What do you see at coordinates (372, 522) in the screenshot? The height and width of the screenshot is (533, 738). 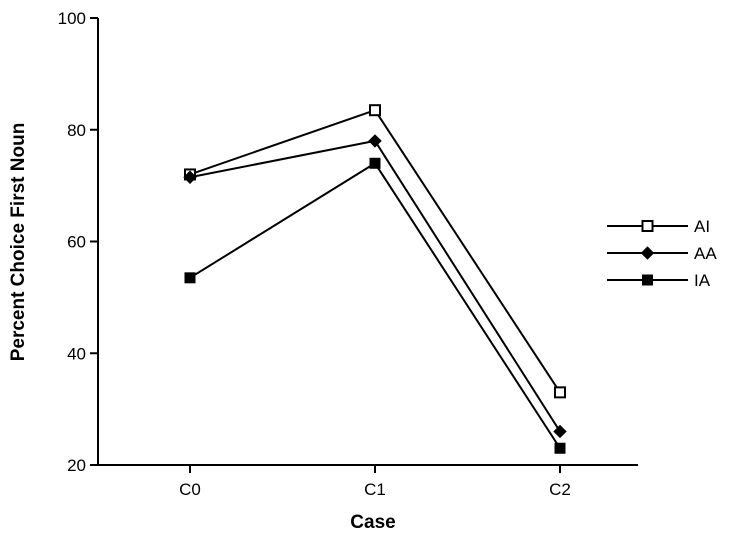 I see `x-axis-title: Case` at bounding box center [372, 522].